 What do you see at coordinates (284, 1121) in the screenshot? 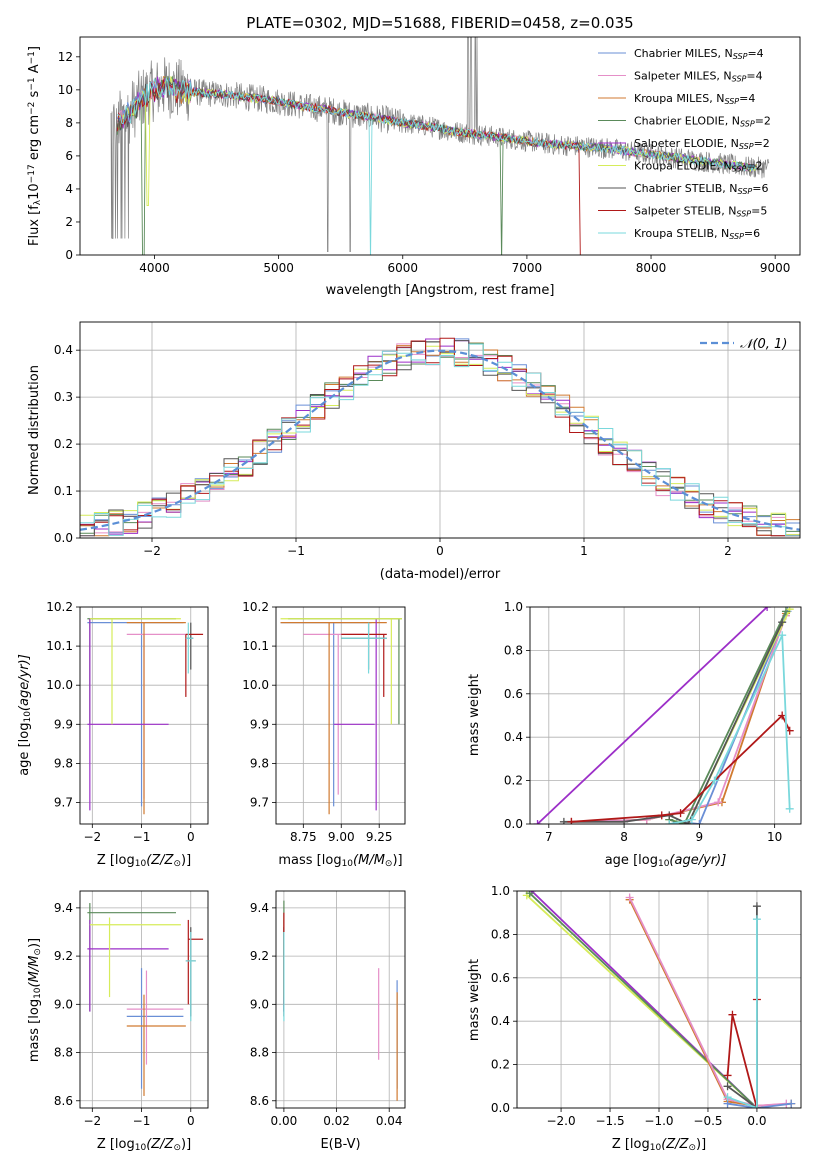
I see `x-tick-label: 0.00` at bounding box center [284, 1121].